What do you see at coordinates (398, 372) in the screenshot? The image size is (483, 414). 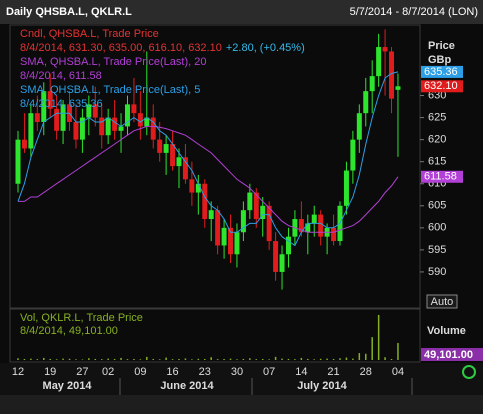 I see `x-tick-label: 04` at bounding box center [398, 372].